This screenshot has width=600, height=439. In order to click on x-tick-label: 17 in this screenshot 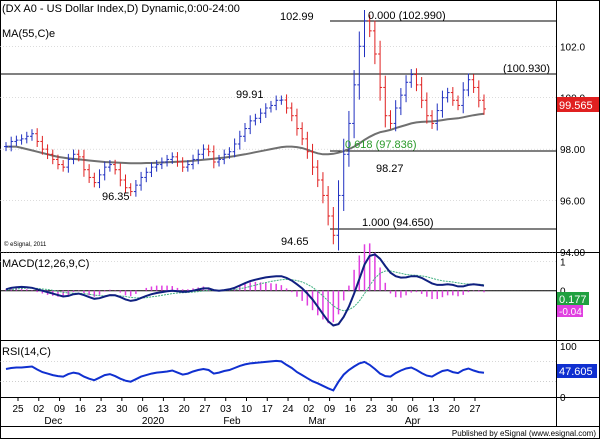, I will do `click(268, 409)`.